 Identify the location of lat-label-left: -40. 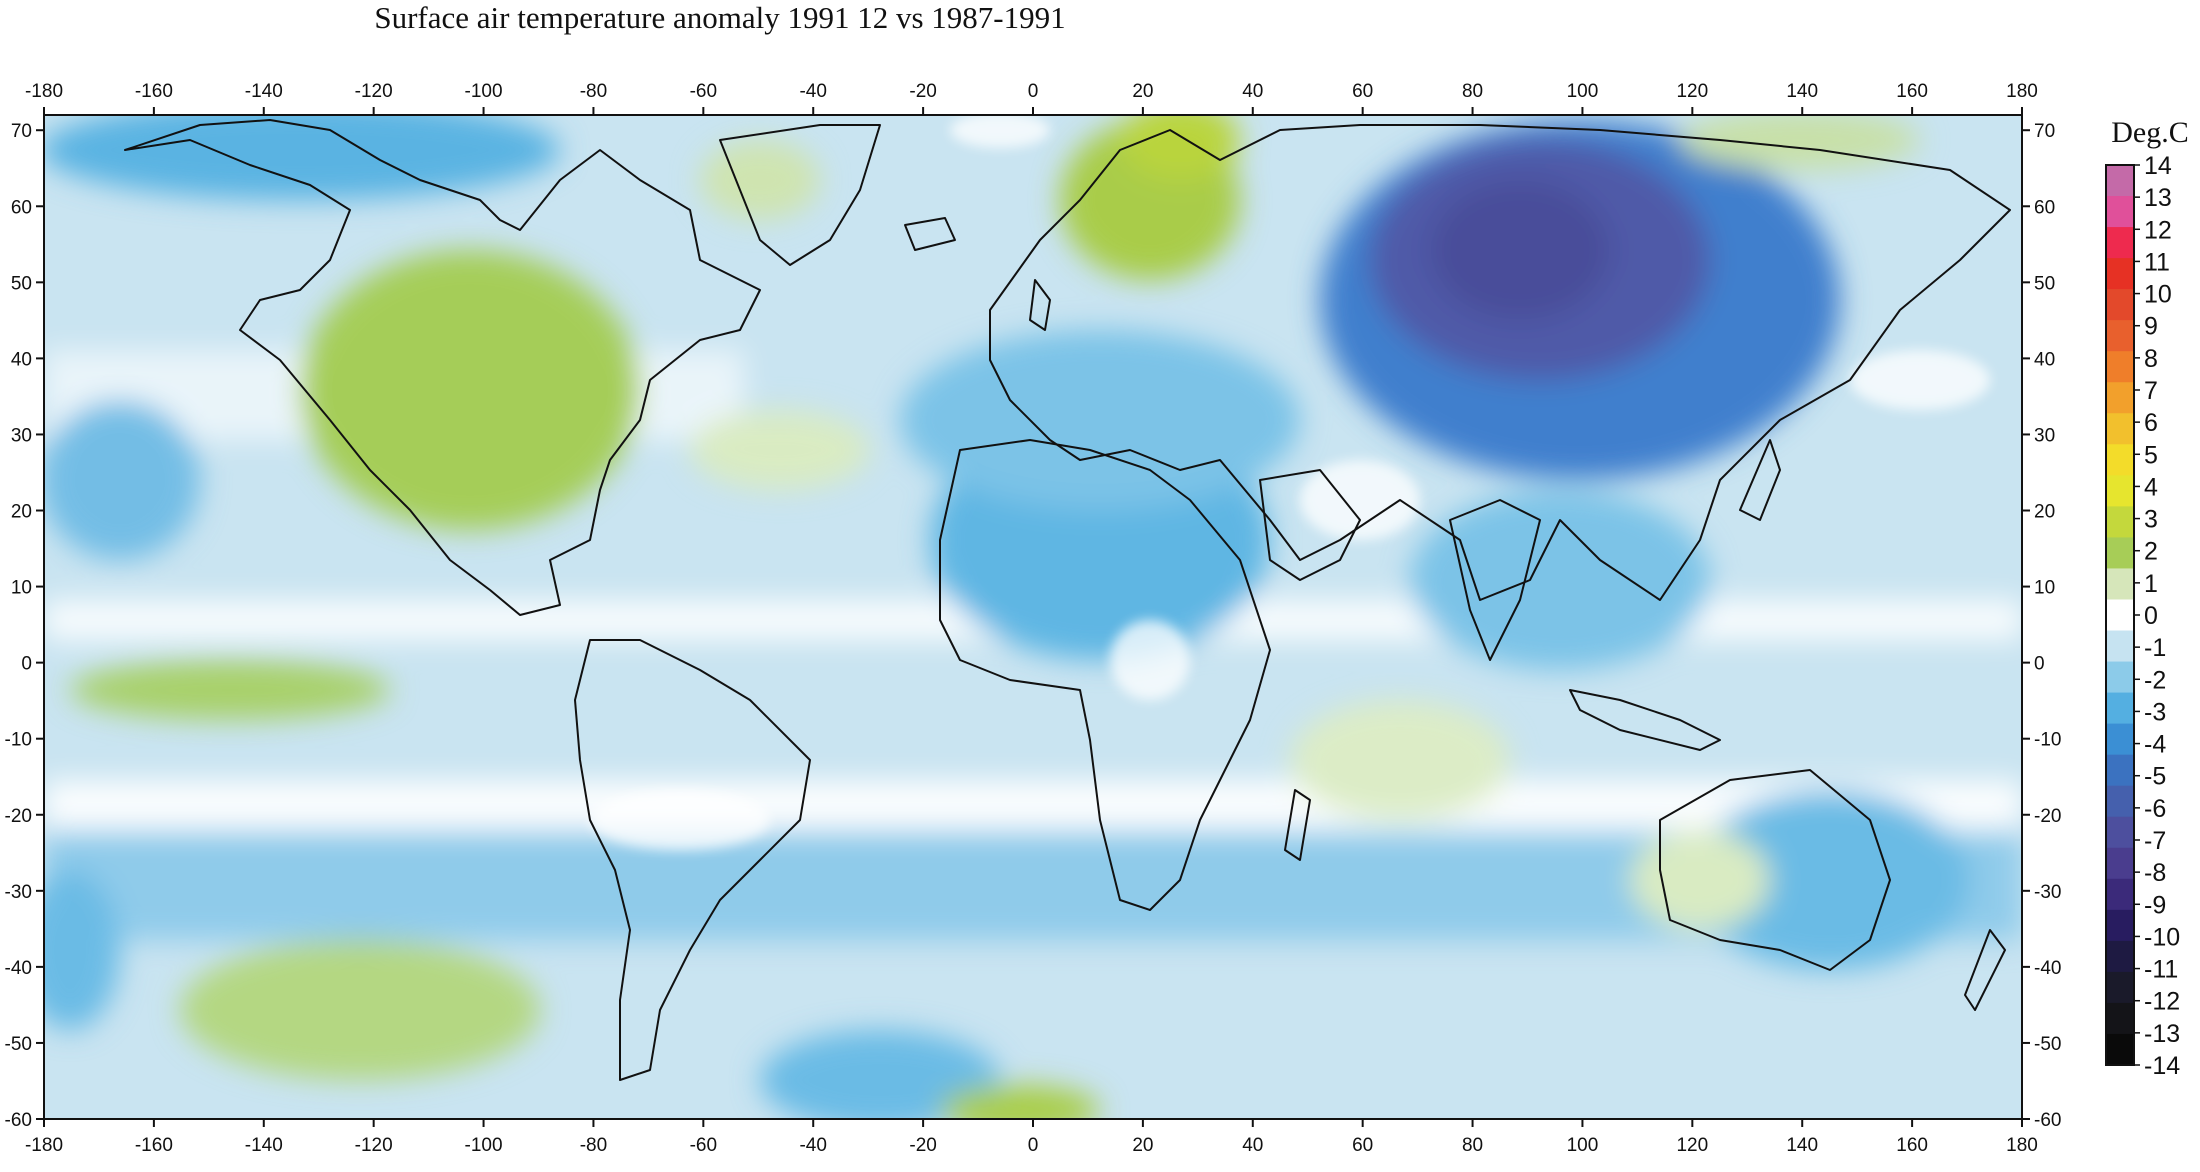
(18, 968).